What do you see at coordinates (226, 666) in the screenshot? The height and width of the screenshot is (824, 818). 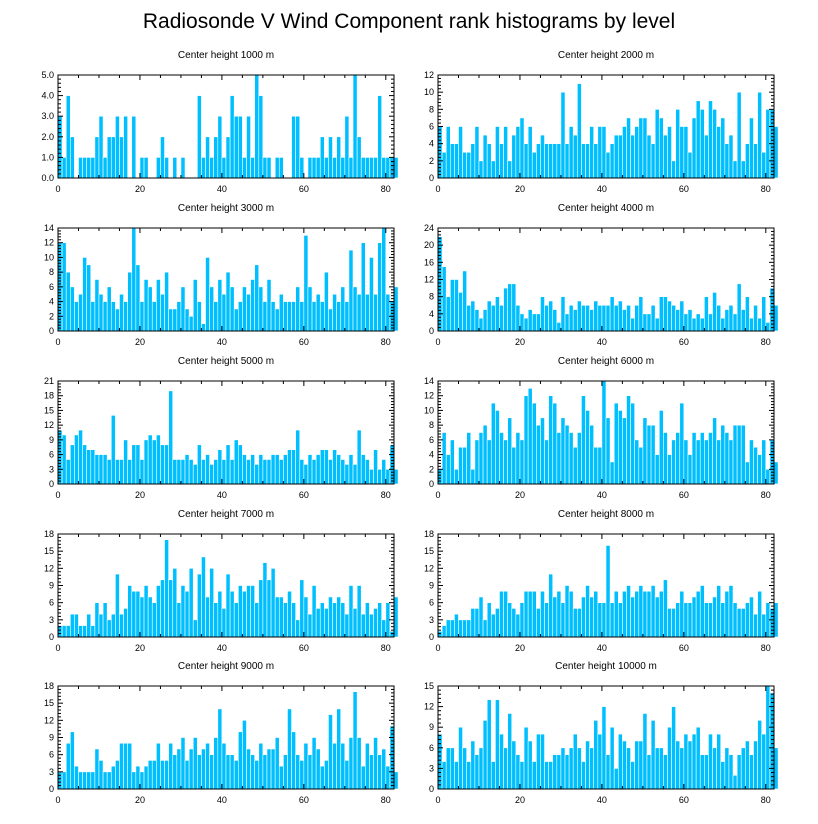 I see `panel-title: Center height 9000 m` at bounding box center [226, 666].